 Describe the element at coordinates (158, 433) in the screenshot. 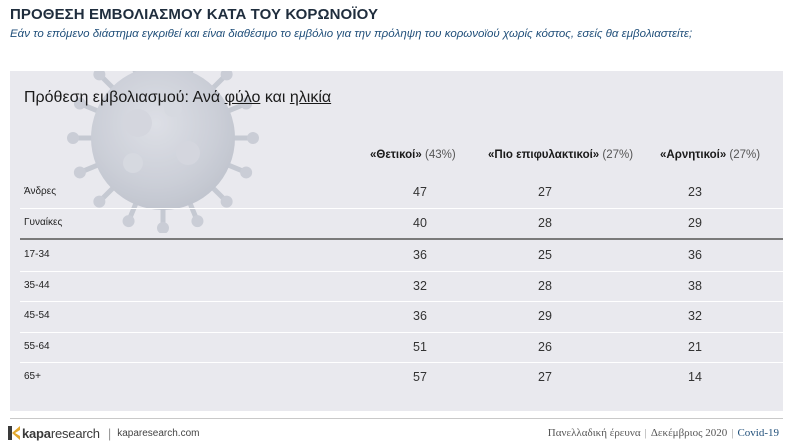

I see `website-link: kaparesearch.com` at that location.